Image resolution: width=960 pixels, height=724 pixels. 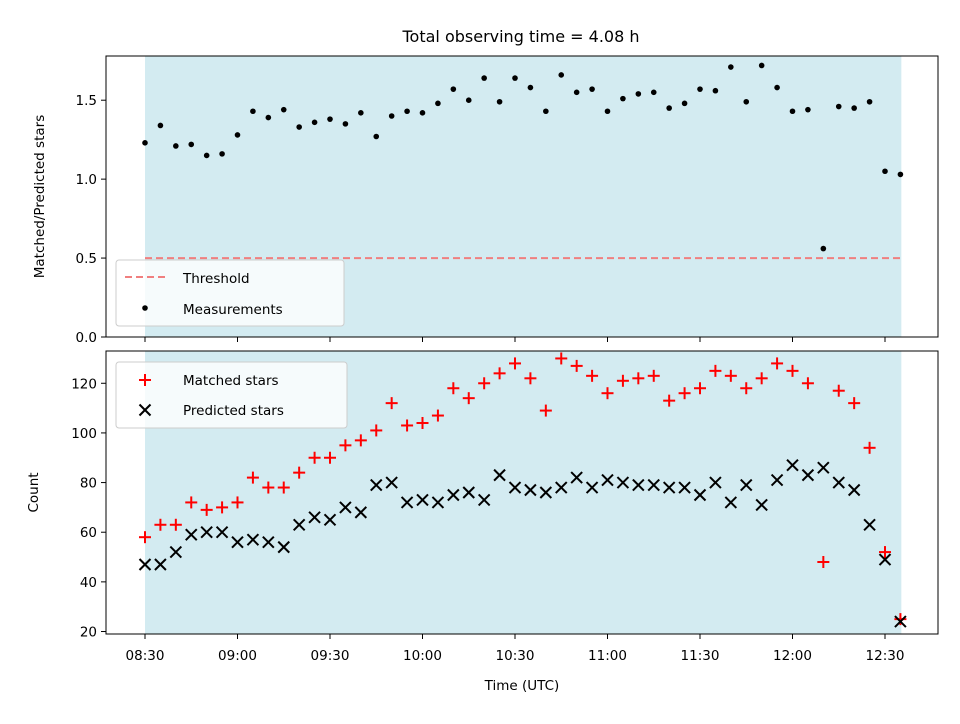 I want to click on legend-matched-glyph, so click(x=145, y=380).